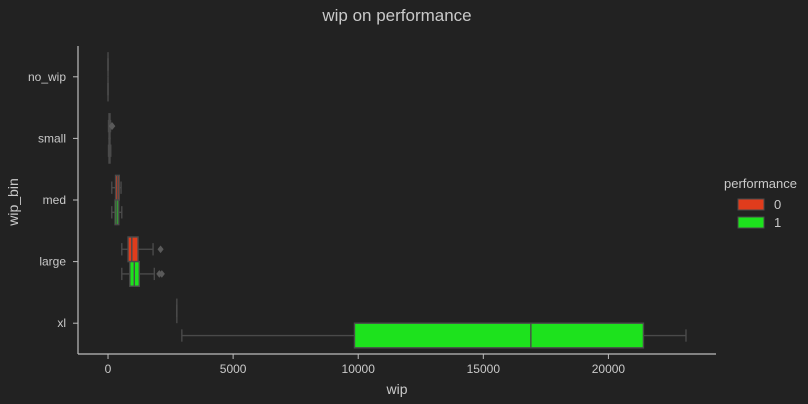 Image resolution: width=808 pixels, height=404 pixels. What do you see at coordinates (108, 369) in the screenshot?
I see `x-tick-label: 0` at bounding box center [108, 369].